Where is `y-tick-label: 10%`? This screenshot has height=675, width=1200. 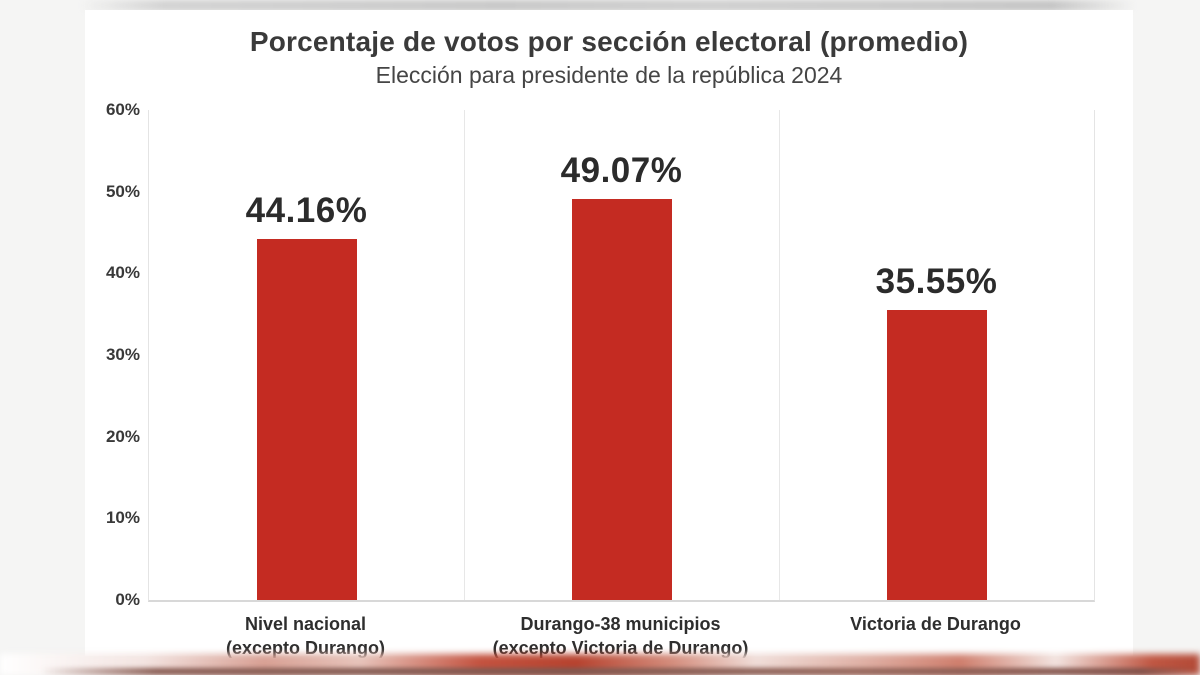
y-tick-label: 10% is located at coordinates (122, 518).